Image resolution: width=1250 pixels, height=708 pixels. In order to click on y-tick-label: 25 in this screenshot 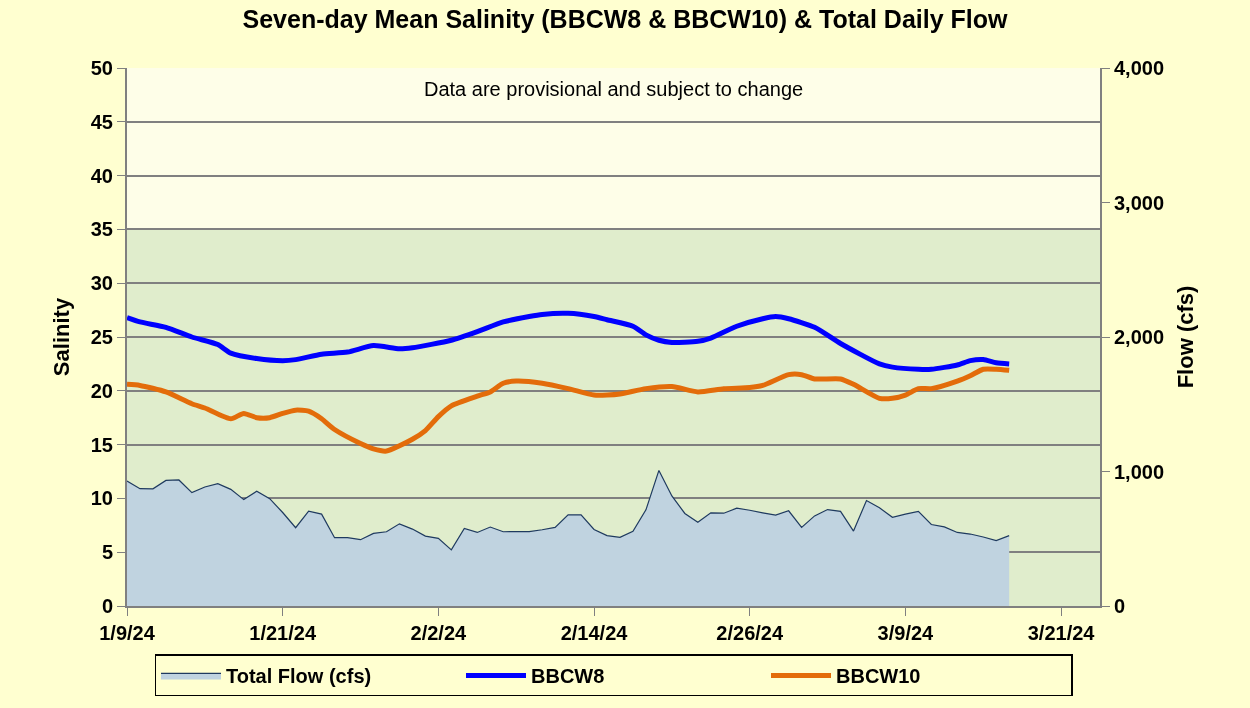, I will do `click(101, 337)`.